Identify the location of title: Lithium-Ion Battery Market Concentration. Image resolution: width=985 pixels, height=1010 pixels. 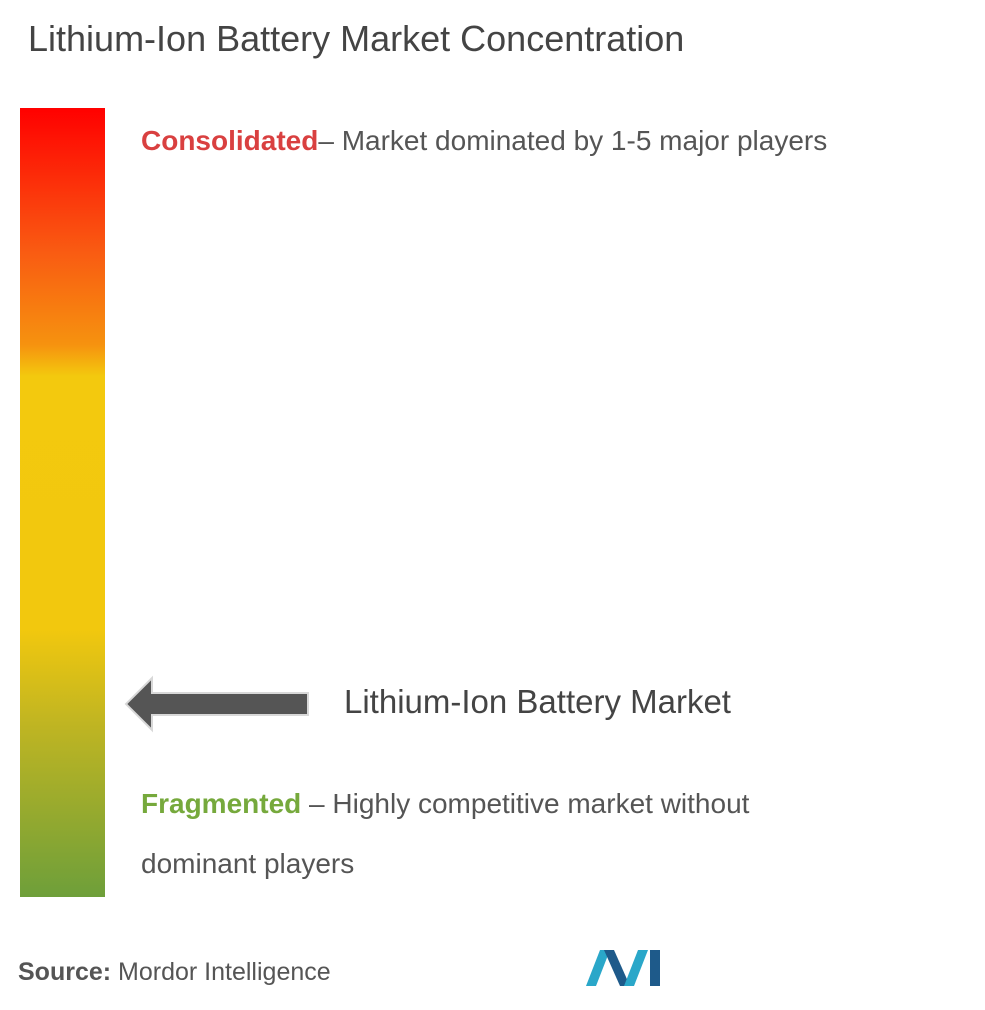
(356, 38).